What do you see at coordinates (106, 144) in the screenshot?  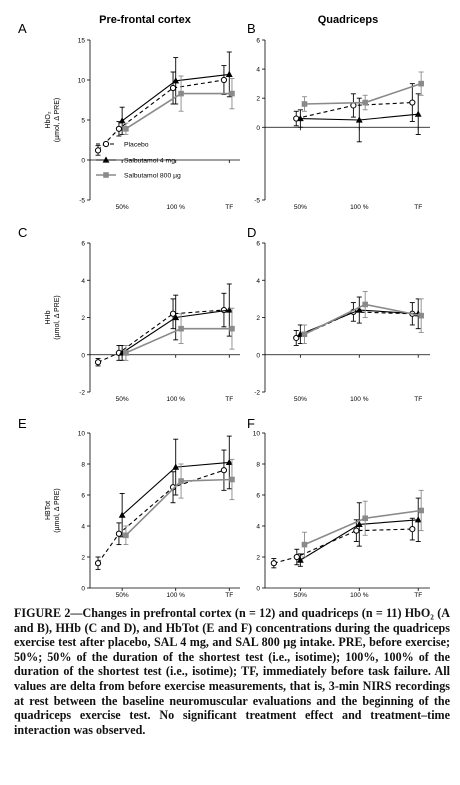 I see `legend-marker-placebo` at bounding box center [106, 144].